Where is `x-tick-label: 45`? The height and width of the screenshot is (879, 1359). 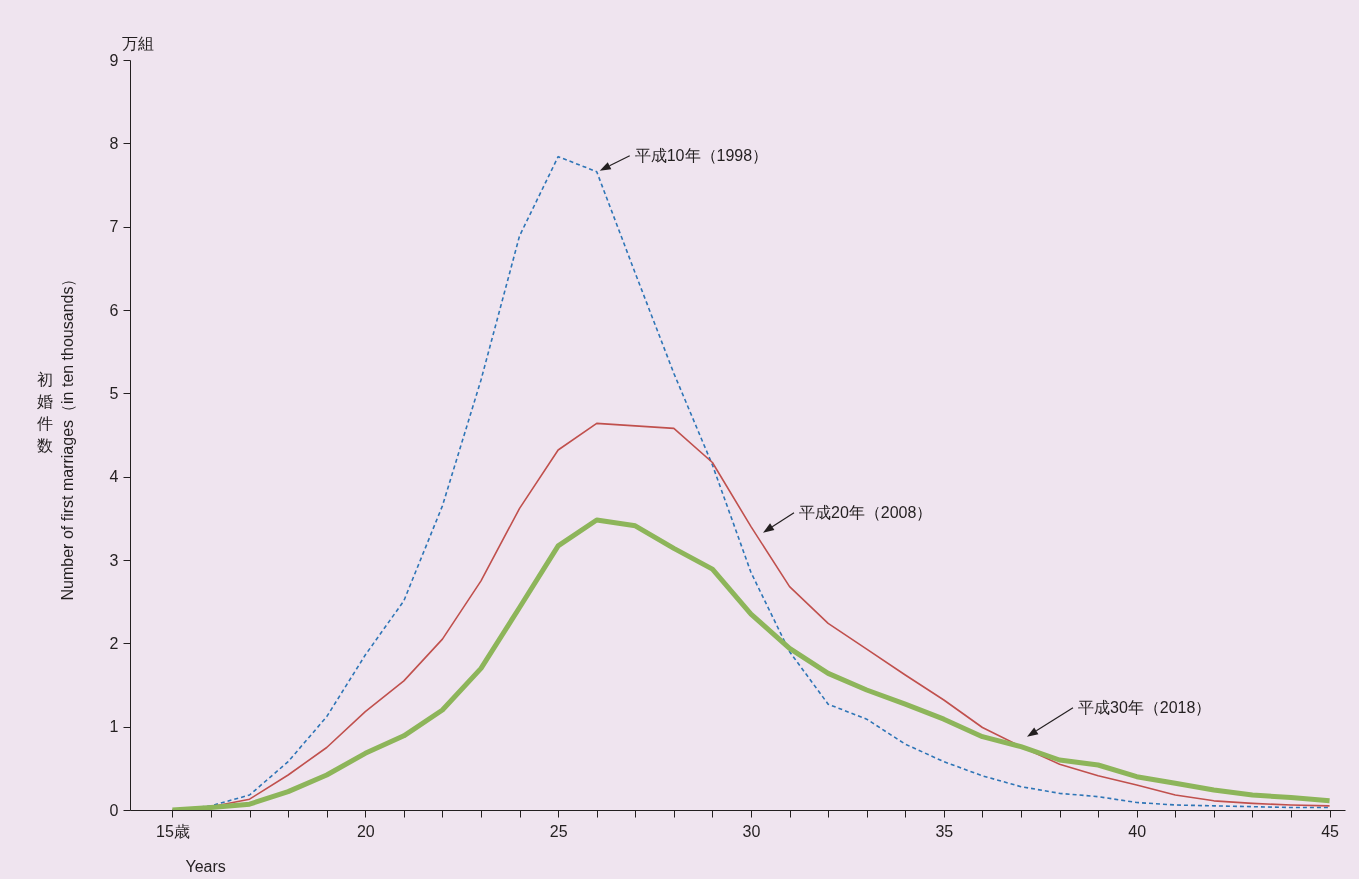 x-tick-label: 45 is located at coordinates (1330, 831).